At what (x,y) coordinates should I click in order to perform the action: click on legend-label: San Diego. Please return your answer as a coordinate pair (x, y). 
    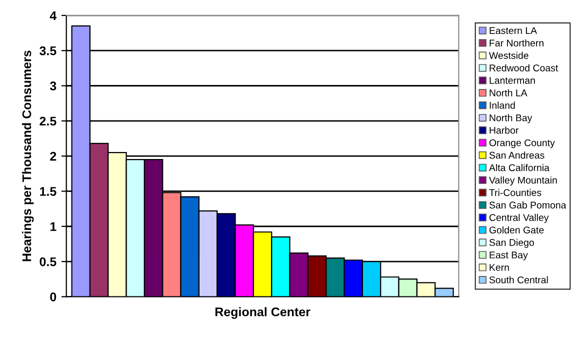
    Looking at the image, I should click on (511, 243).